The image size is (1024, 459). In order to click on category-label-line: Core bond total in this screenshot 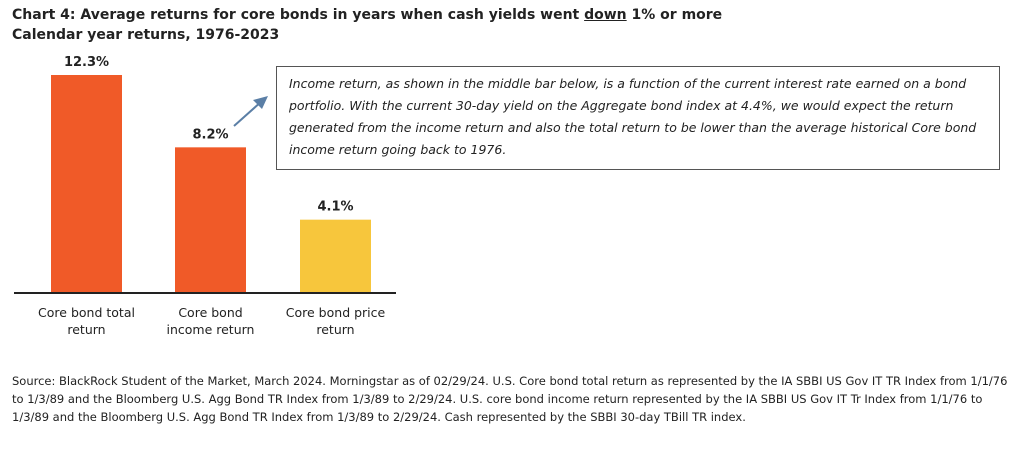, I will do `click(86, 312)`.